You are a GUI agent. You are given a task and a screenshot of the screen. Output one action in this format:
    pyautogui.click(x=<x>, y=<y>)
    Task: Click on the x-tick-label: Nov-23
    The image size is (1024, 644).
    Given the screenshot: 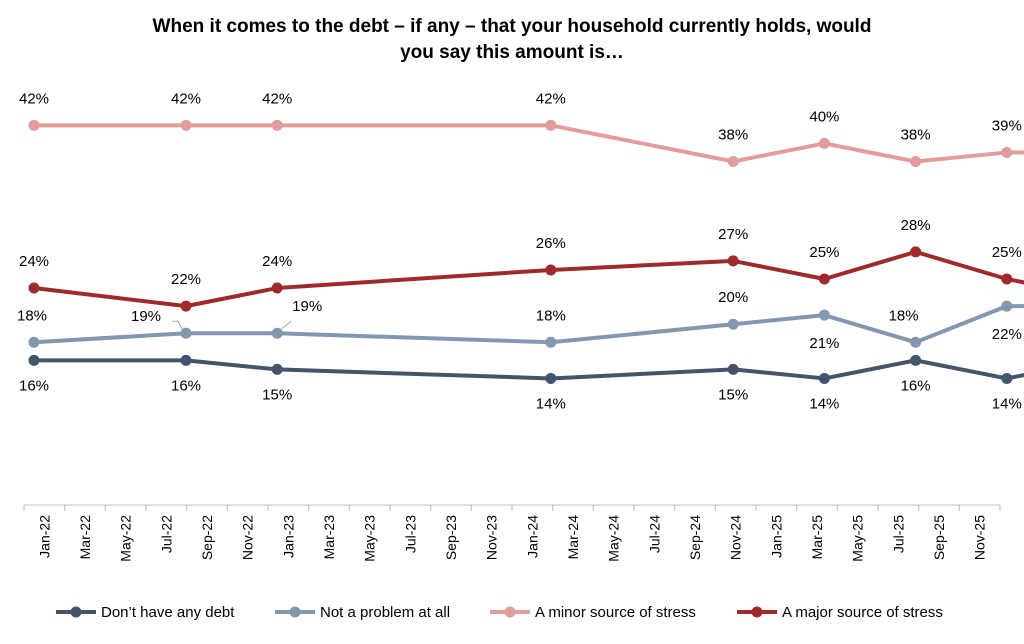 What is the action you would take?
    pyautogui.click(x=492, y=537)
    